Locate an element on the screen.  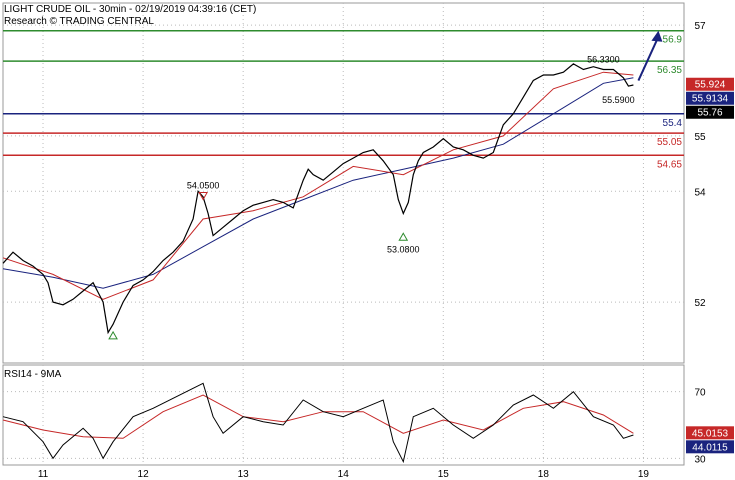
rsi-badge-label: 45.0153 is located at coordinates (710, 433).